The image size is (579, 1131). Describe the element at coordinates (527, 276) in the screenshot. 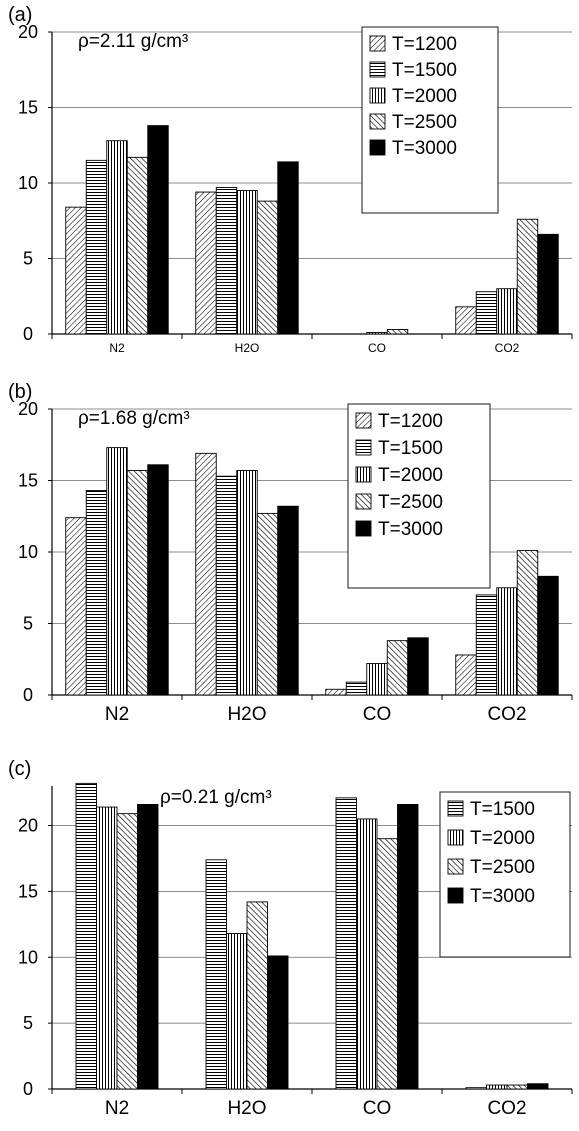

I see `bar-co2-t2500` at that location.